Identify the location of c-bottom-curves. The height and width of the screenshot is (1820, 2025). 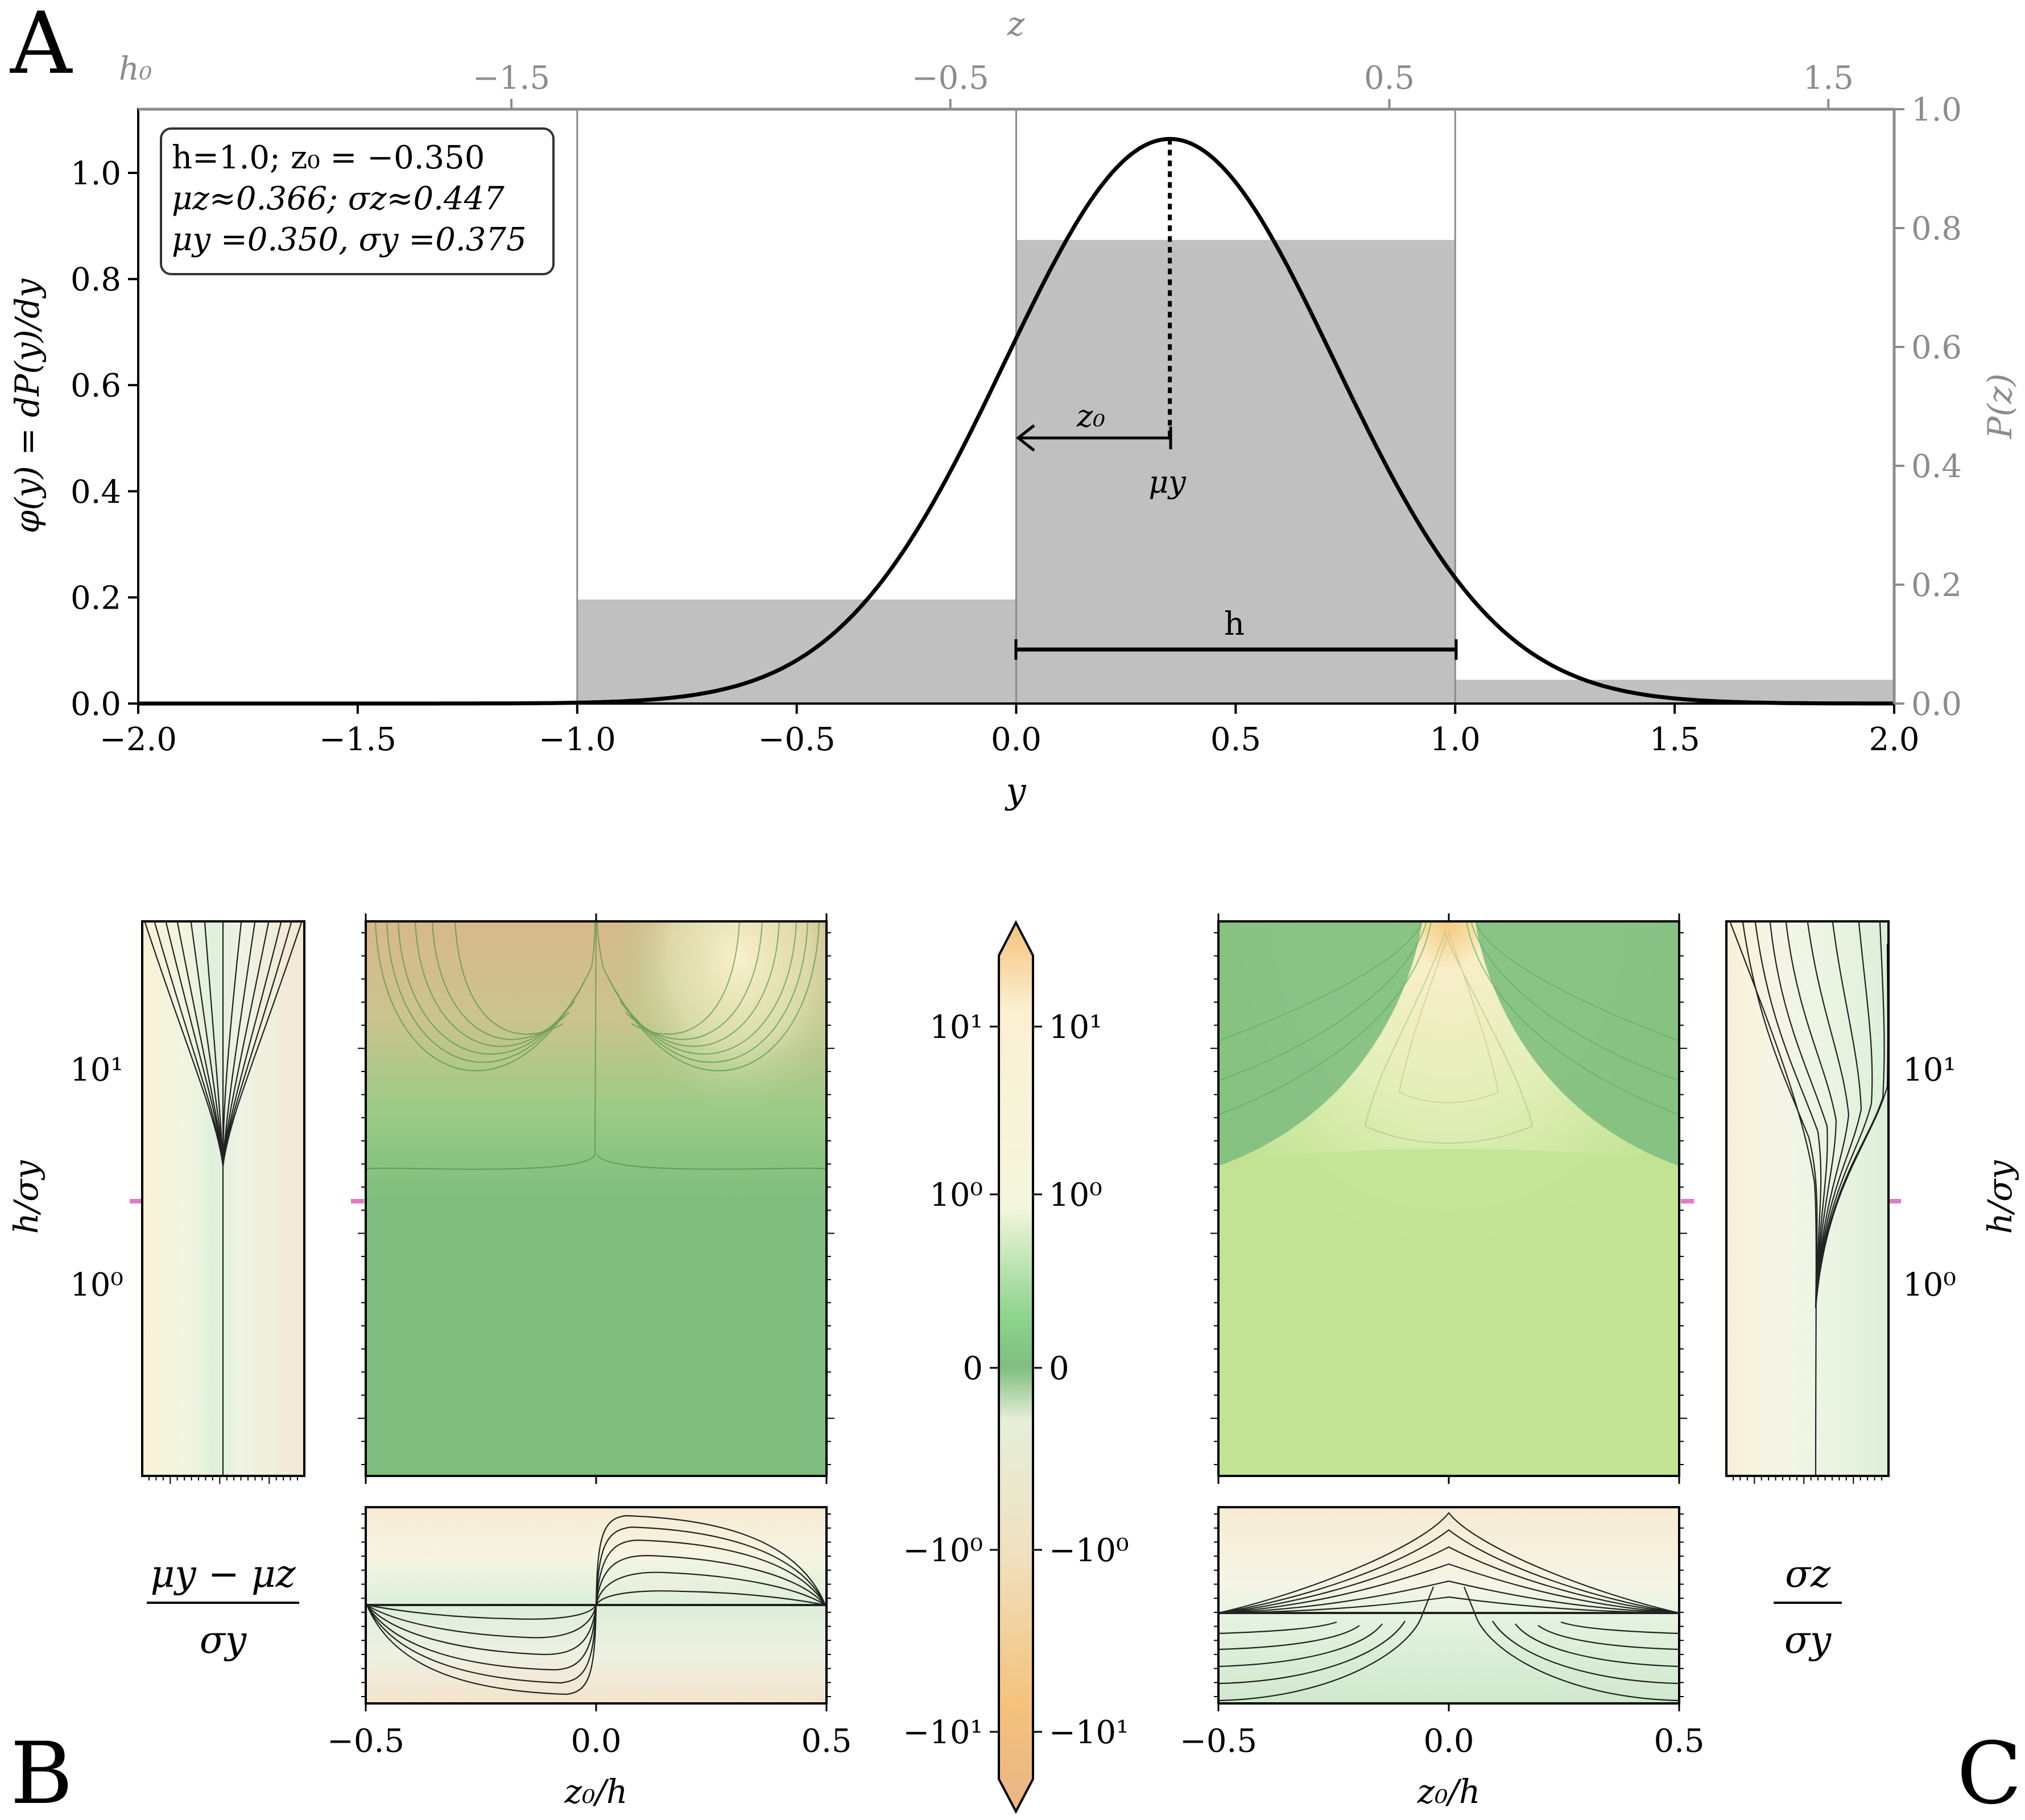
(1449, 1607).